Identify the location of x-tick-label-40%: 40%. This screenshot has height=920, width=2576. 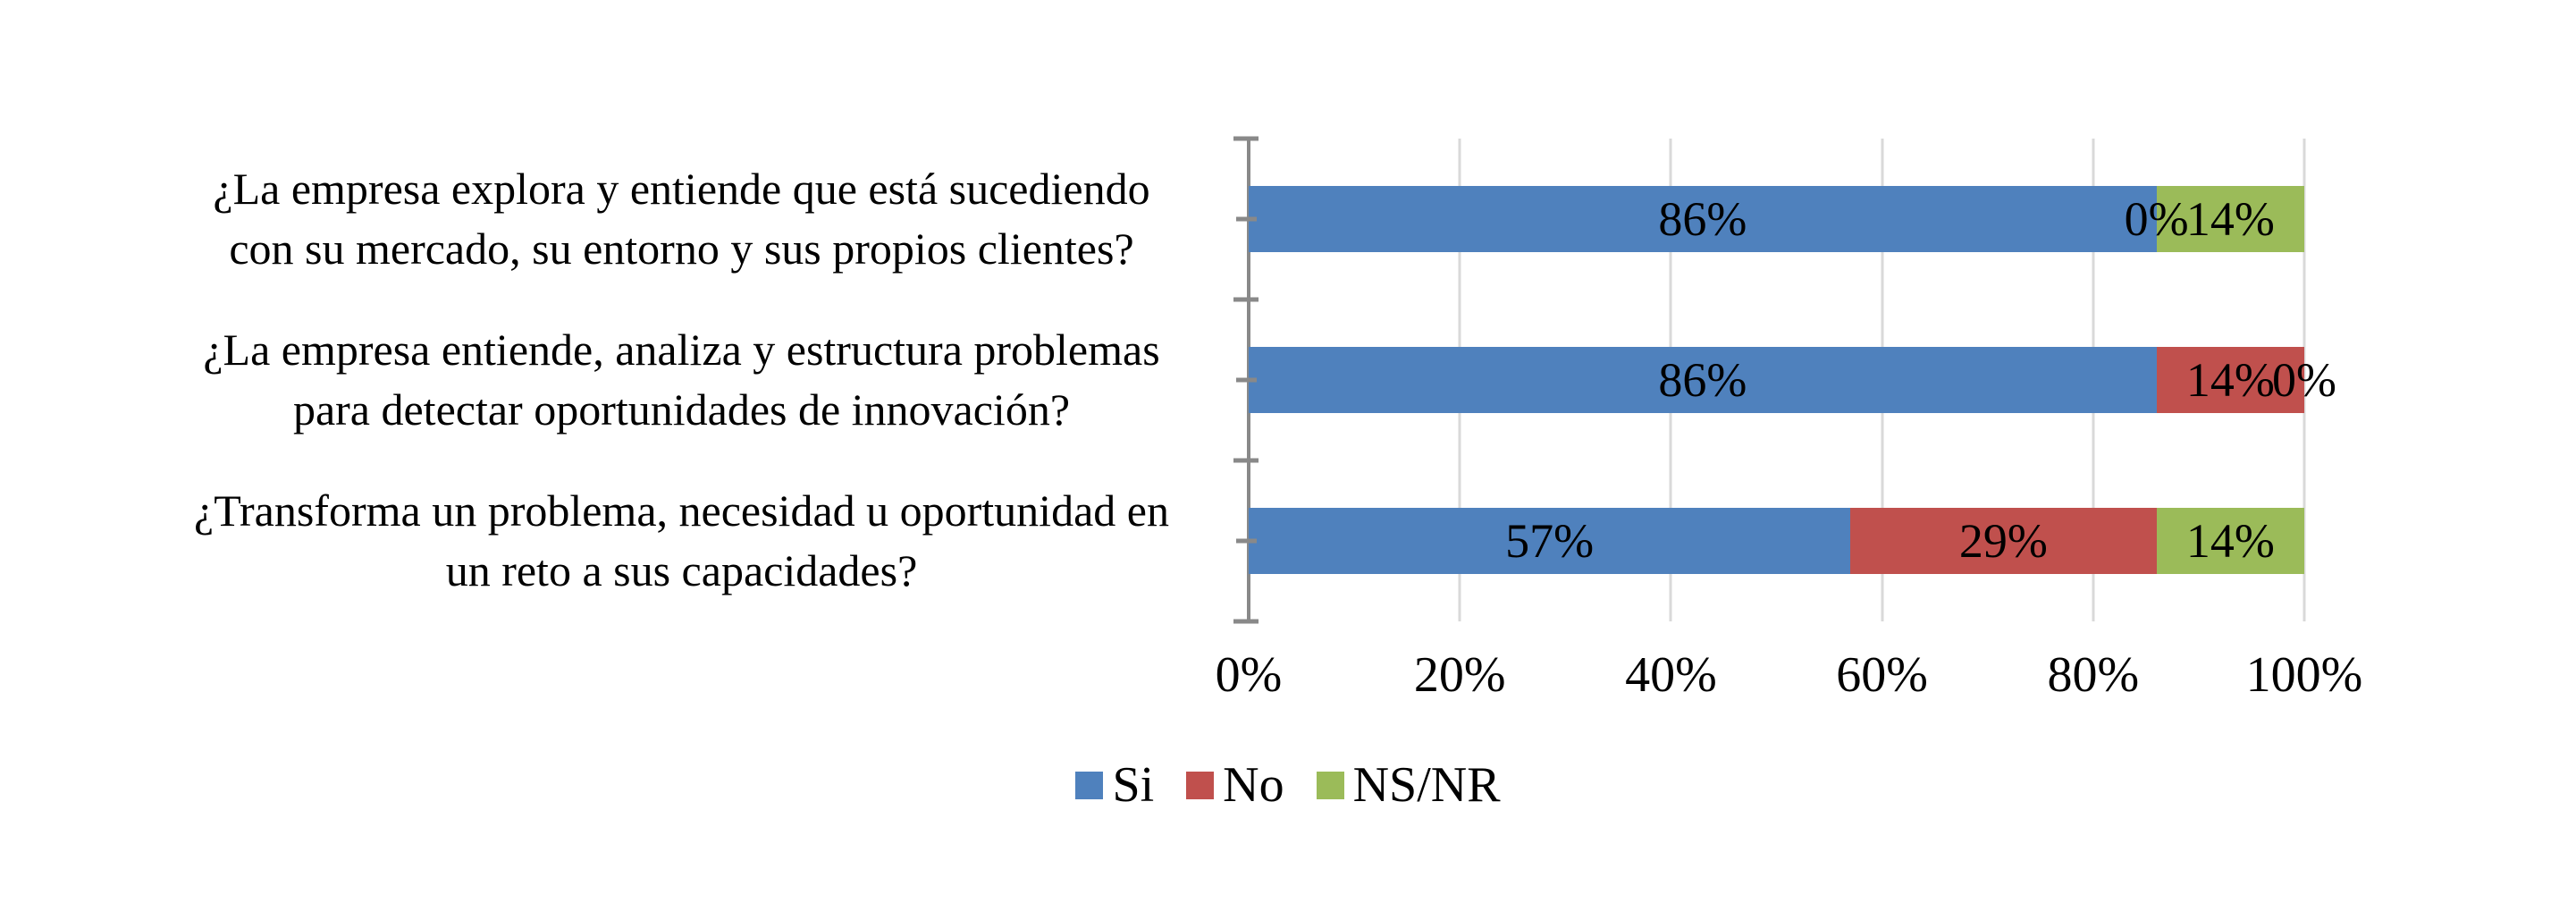
(1671, 675).